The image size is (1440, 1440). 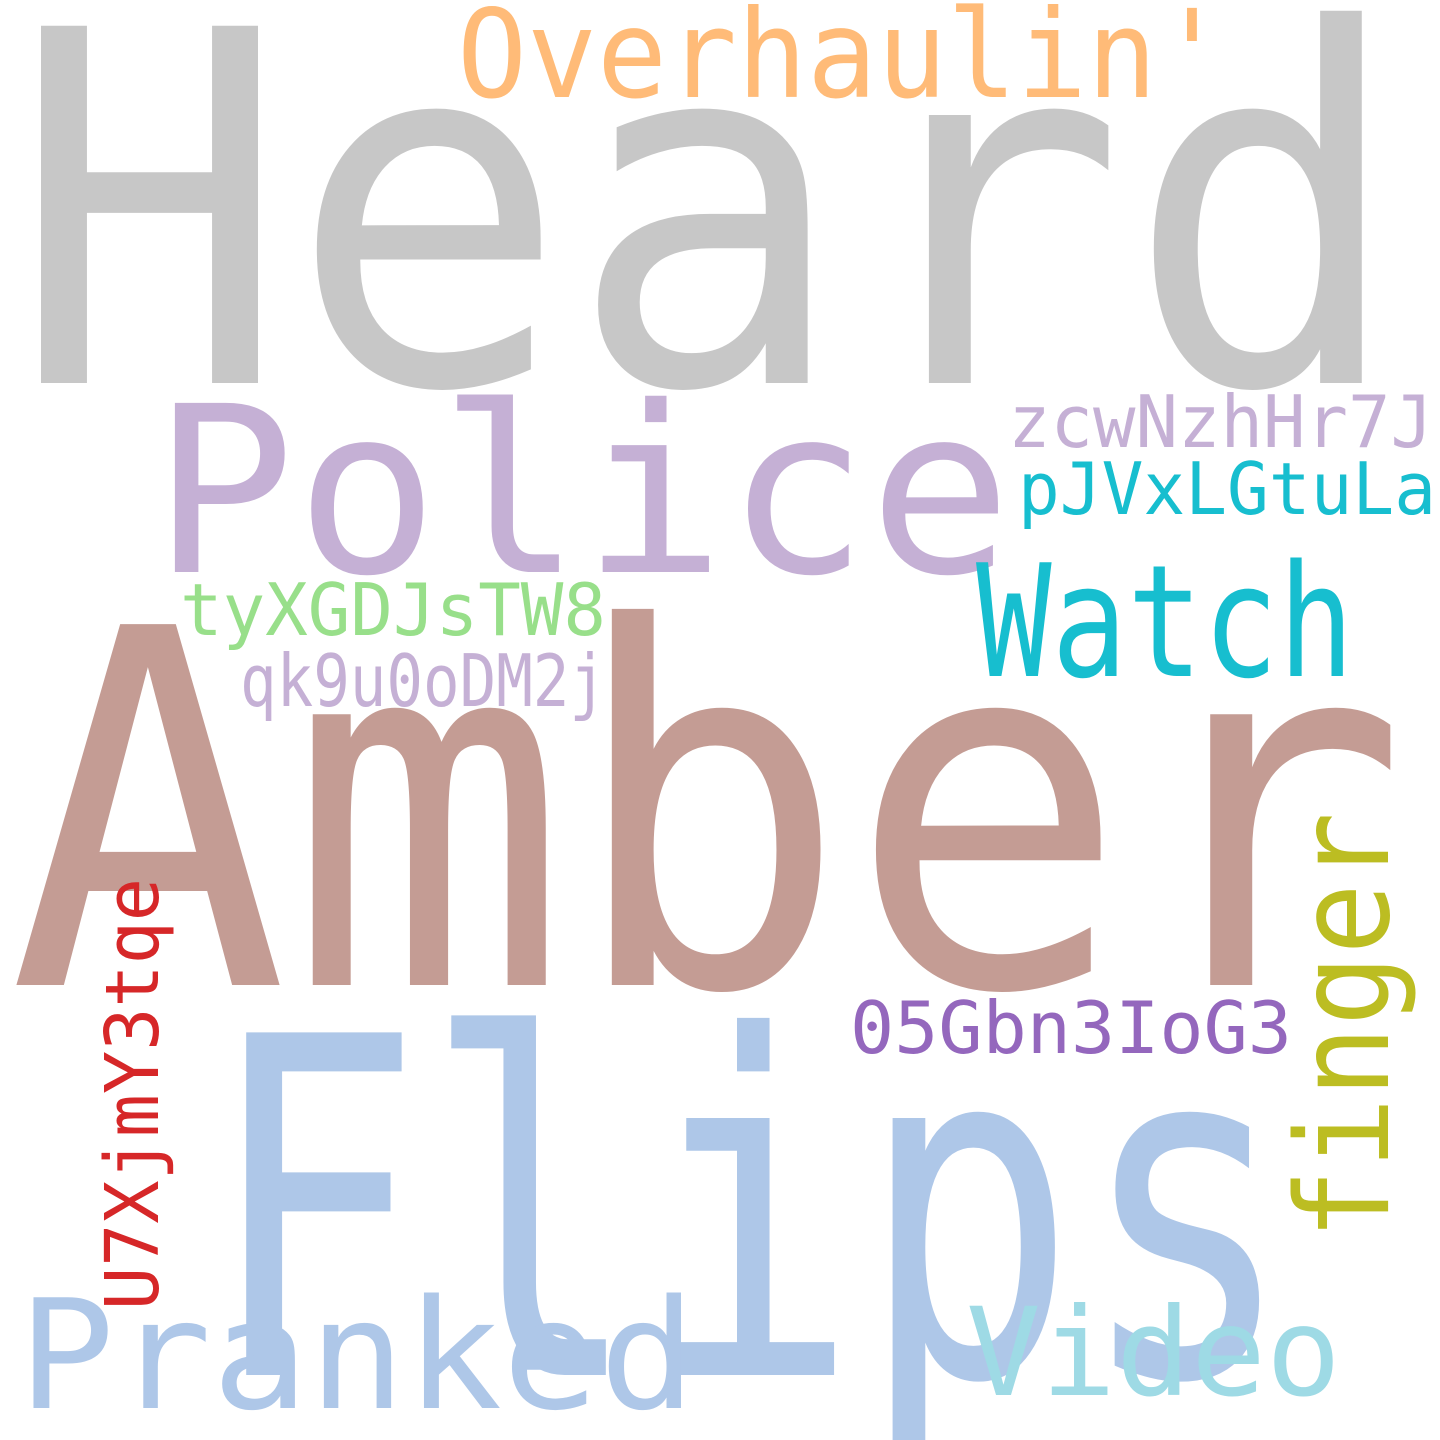 I want to click on word-video: Video, so click(x=1153, y=1353).